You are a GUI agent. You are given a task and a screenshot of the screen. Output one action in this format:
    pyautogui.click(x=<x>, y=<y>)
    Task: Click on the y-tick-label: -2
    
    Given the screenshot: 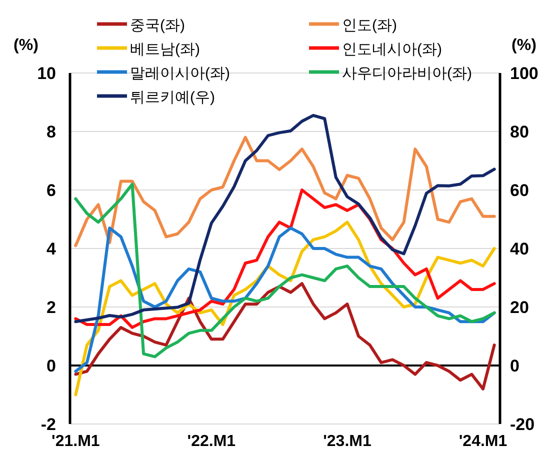 What is the action you would take?
    pyautogui.click(x=48, y=424)
    